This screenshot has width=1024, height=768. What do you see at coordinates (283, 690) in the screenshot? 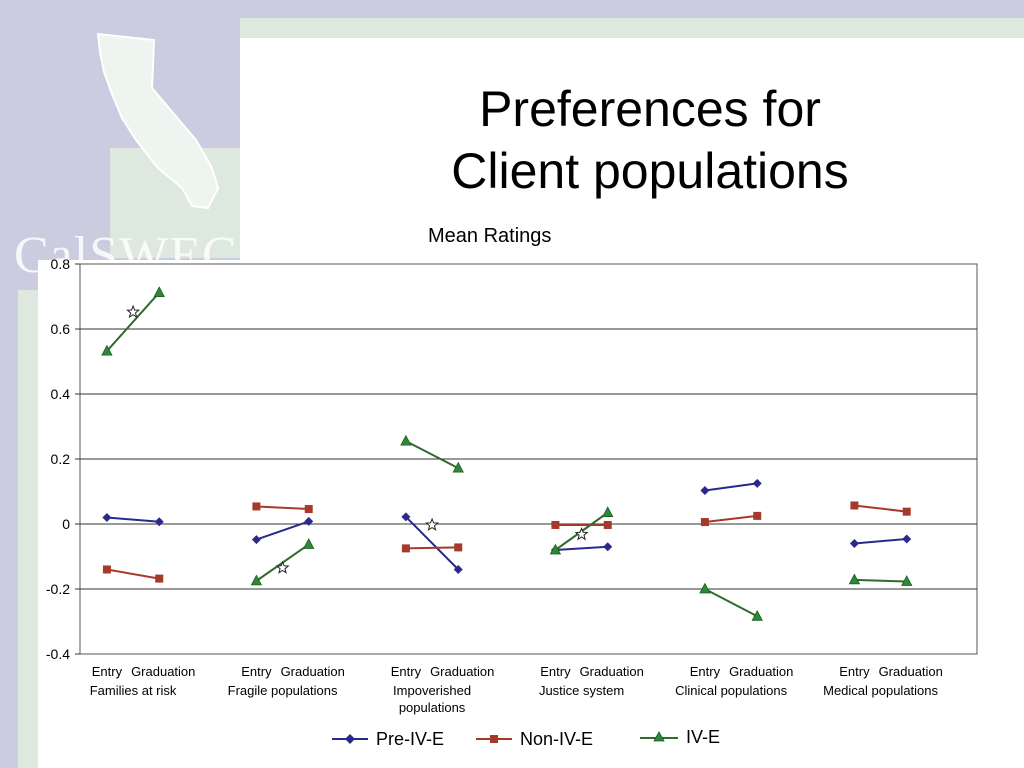
I see `group-label: Fragile populations` at bounding box center [283, 690].